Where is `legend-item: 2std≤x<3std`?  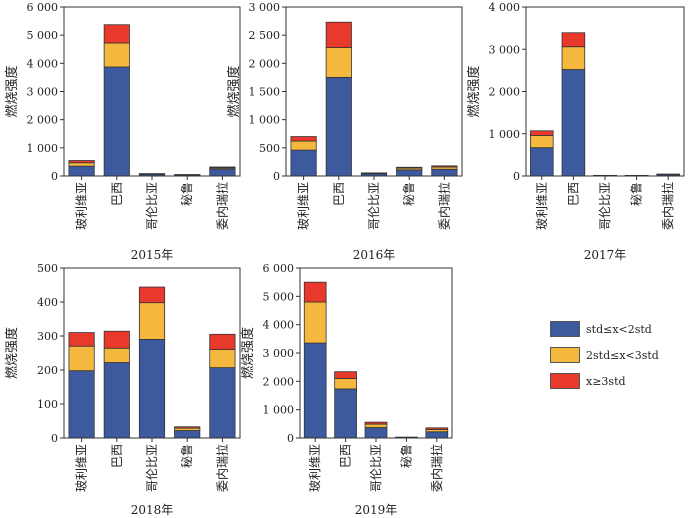 legend-item: 2std≤x<3std is located at coordinates (604, 355).